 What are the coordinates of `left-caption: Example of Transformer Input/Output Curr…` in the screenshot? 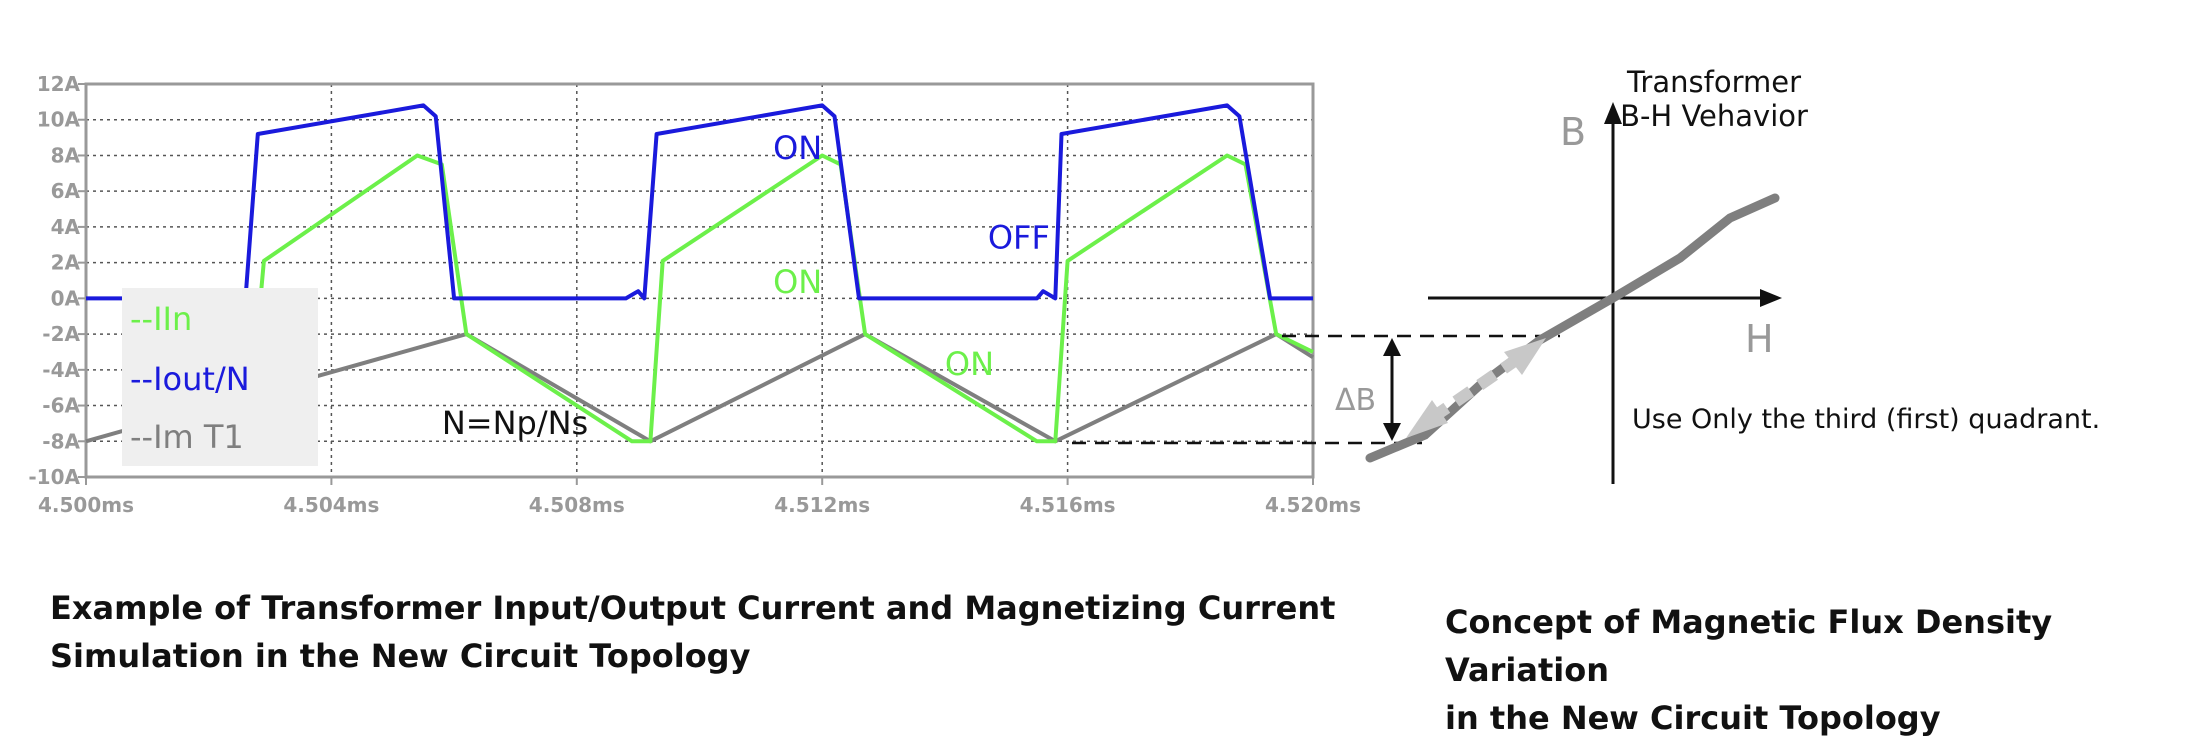 It's located at (700, 632).